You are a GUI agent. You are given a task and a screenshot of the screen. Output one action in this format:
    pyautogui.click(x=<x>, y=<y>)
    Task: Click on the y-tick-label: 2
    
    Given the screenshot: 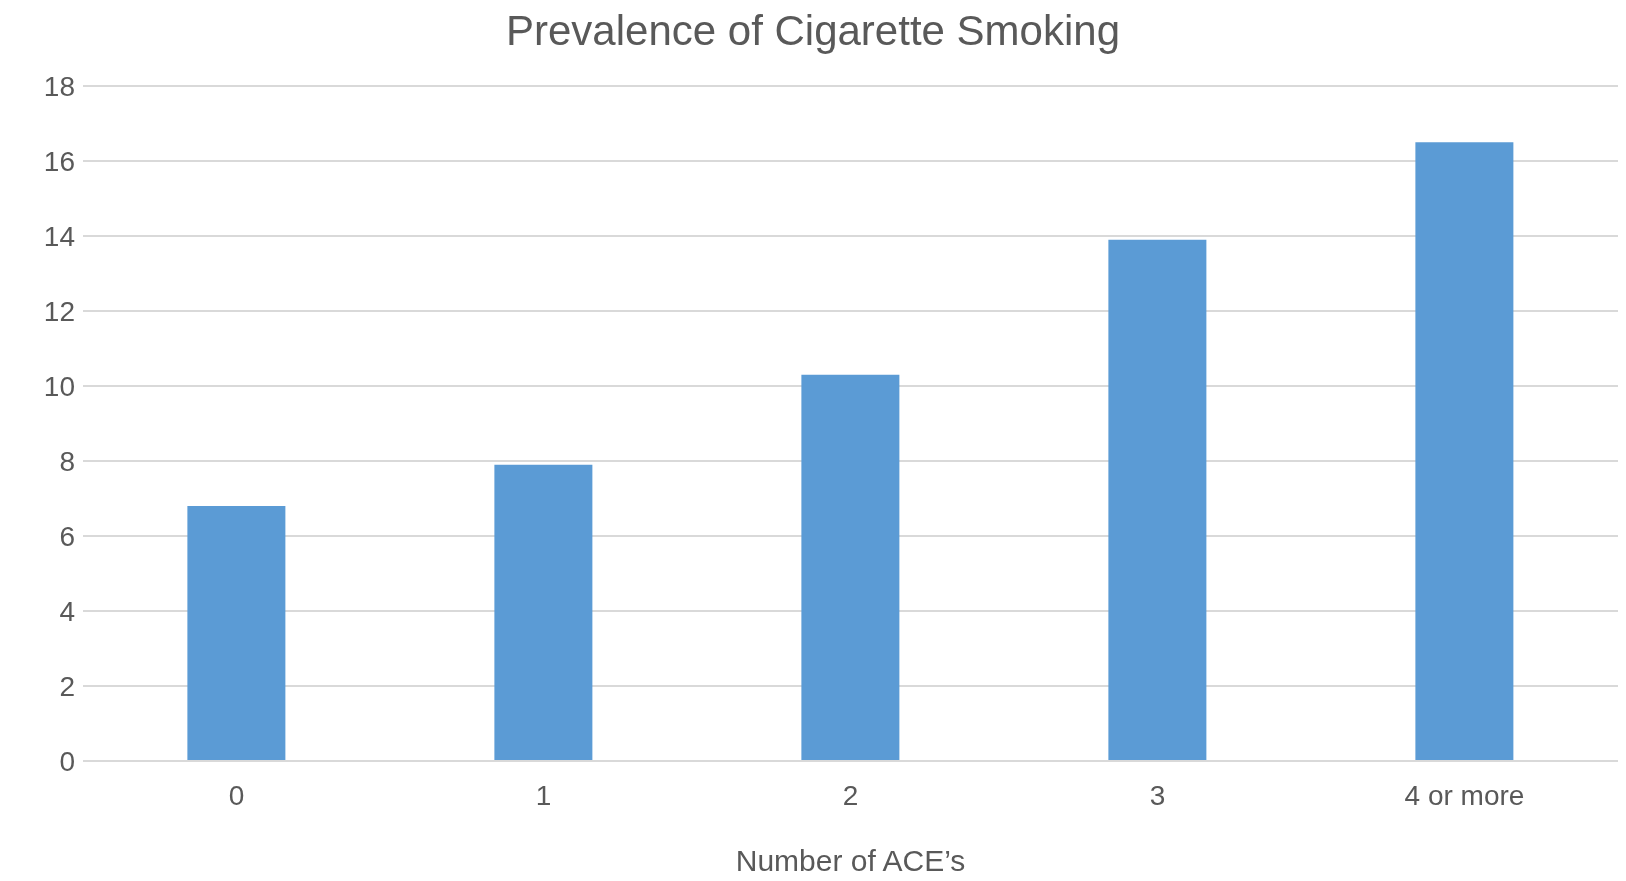 What is the action you would take?
    pyautogui.click(x=67, y=686)
    